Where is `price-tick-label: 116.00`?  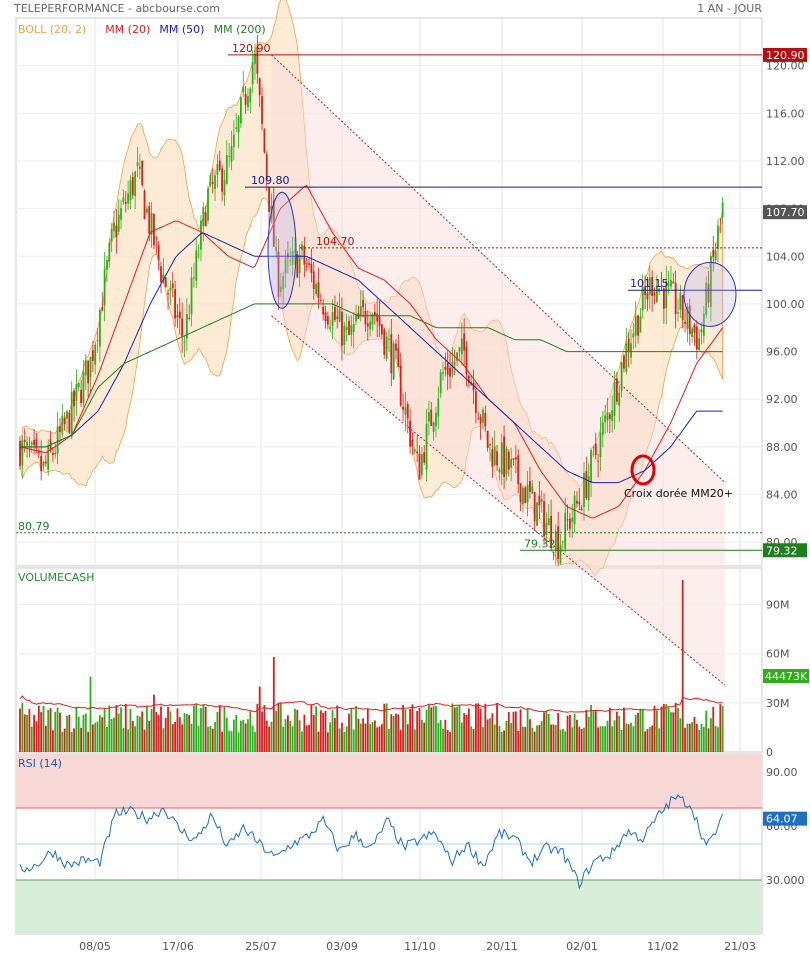
price-tick-label: 116.00 is located at coordinates (785, 113).